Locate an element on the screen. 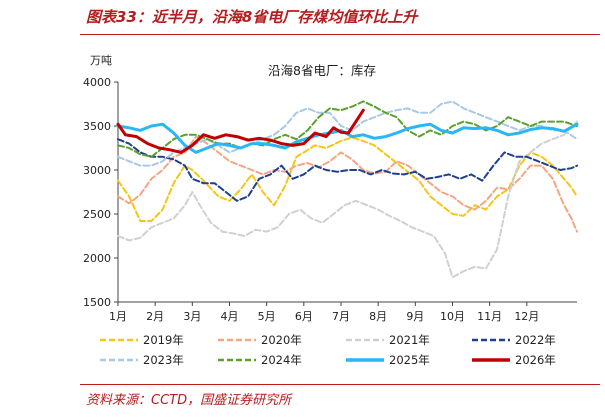 The height and width of the screenshot is (417, 605). y-tick-label: 3000 is located at coordinates (97, 170).